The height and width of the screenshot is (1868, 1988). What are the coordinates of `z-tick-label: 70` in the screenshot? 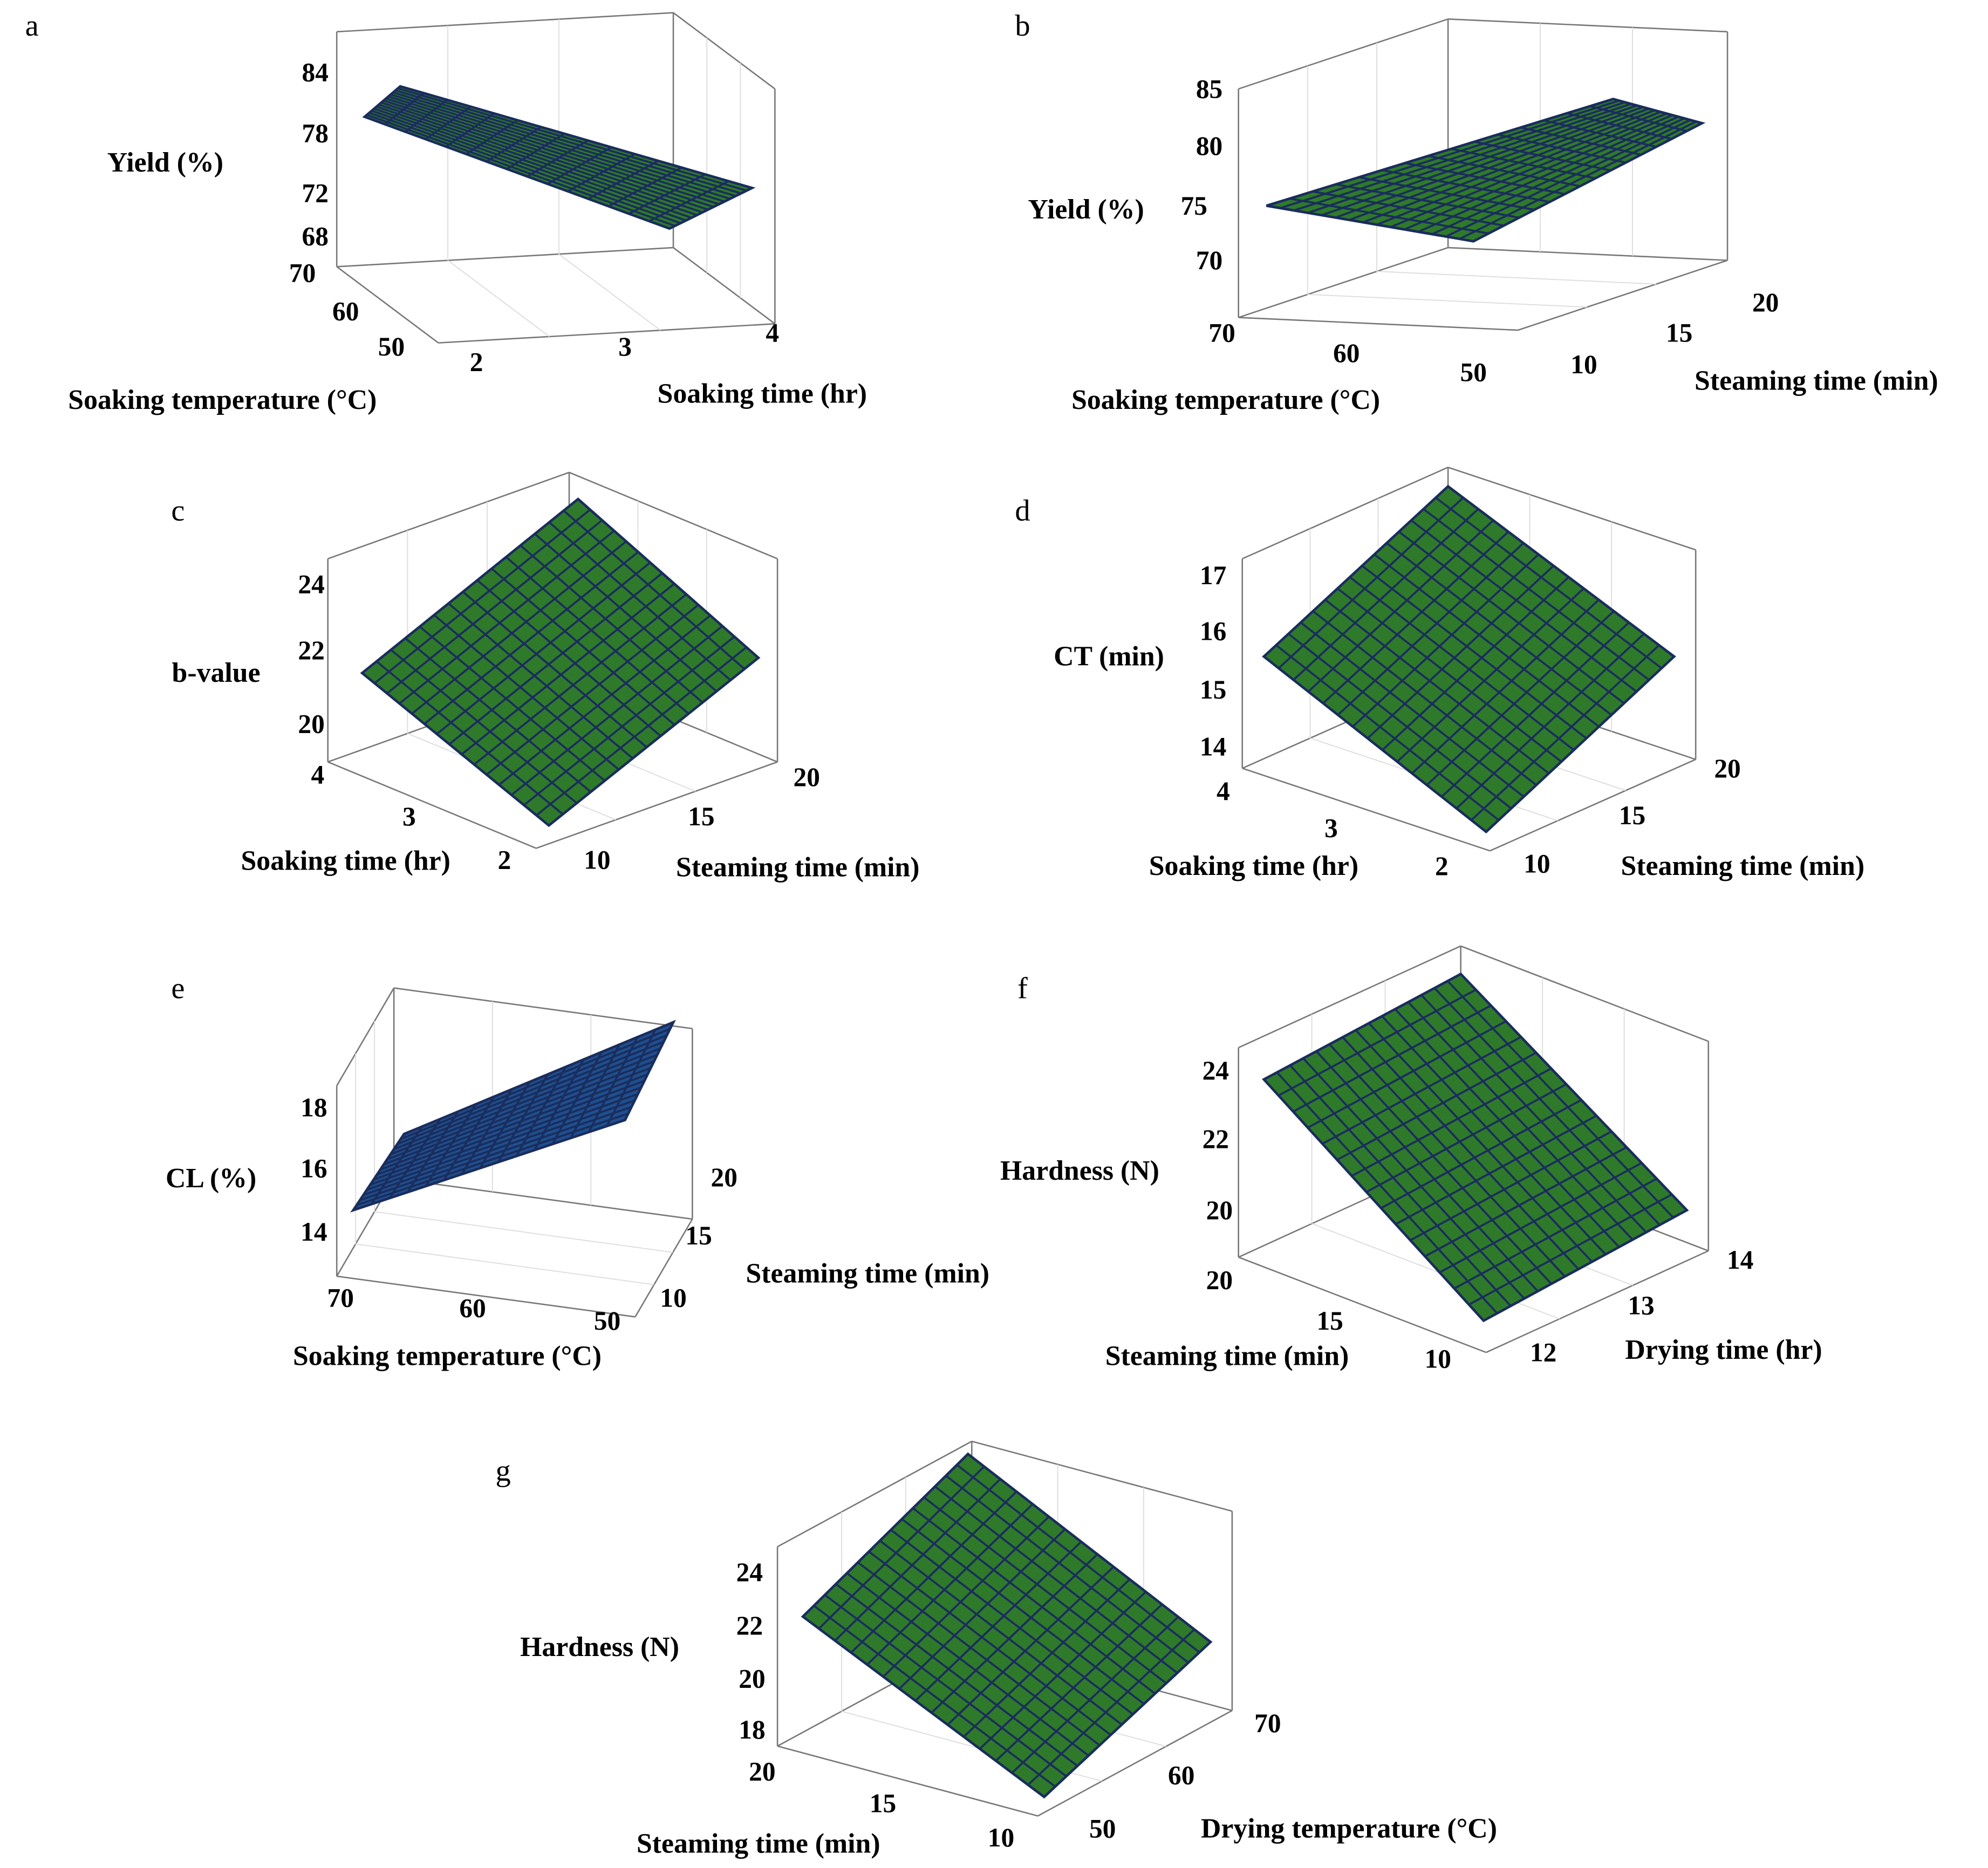 It's located at (1209, 260).